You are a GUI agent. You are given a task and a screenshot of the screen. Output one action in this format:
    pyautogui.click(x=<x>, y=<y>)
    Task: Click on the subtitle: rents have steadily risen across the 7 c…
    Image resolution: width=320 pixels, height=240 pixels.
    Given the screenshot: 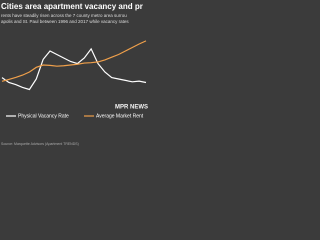 What is the action you would take?
    pyautogui.click(x=64, y=15)
    